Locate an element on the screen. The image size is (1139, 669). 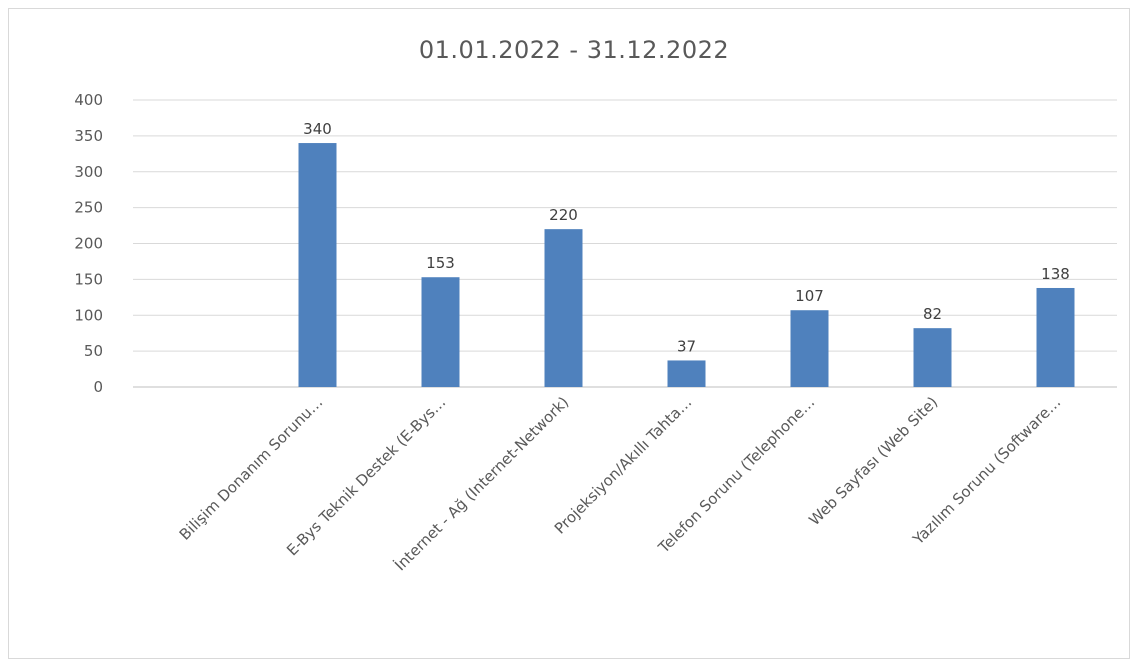
data-label: 37 is located at coordinates (686, 346).